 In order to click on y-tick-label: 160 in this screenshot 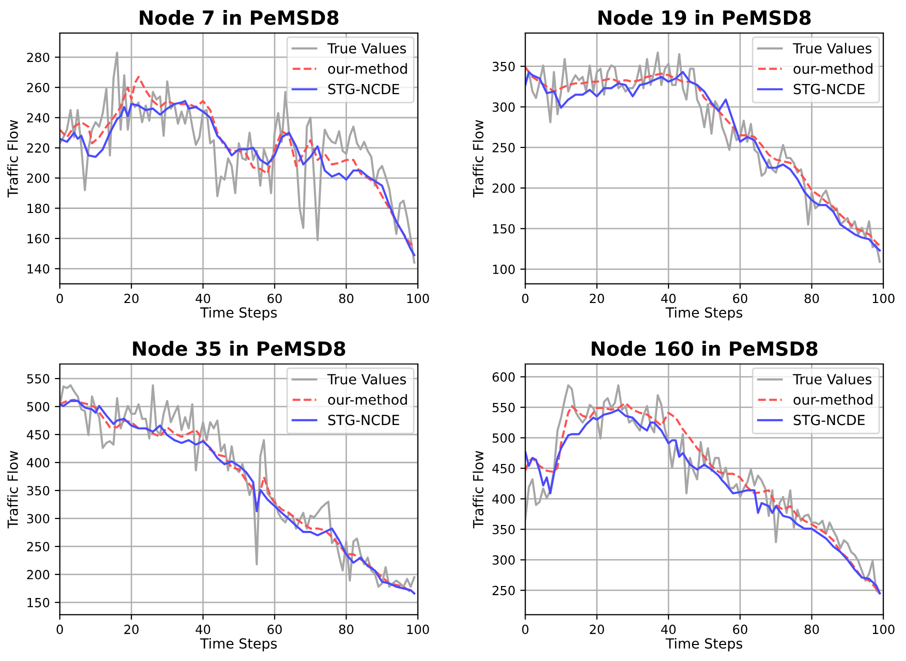, I will do `click(39, 239)`.